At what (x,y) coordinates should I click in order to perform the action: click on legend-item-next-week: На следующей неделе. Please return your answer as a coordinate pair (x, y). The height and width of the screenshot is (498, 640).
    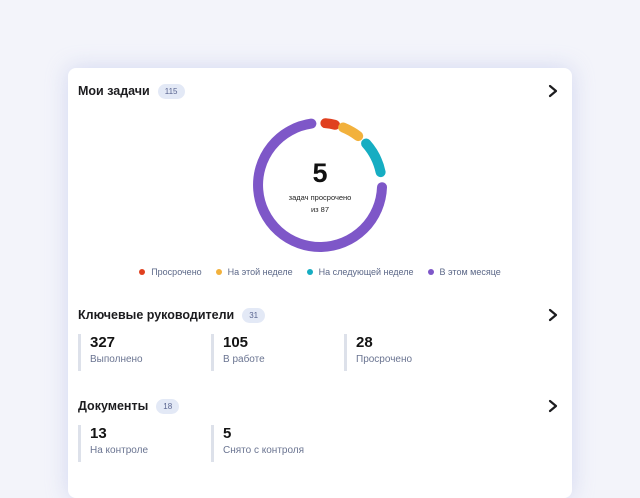
    Looking at the image, I should click on (360, 272).